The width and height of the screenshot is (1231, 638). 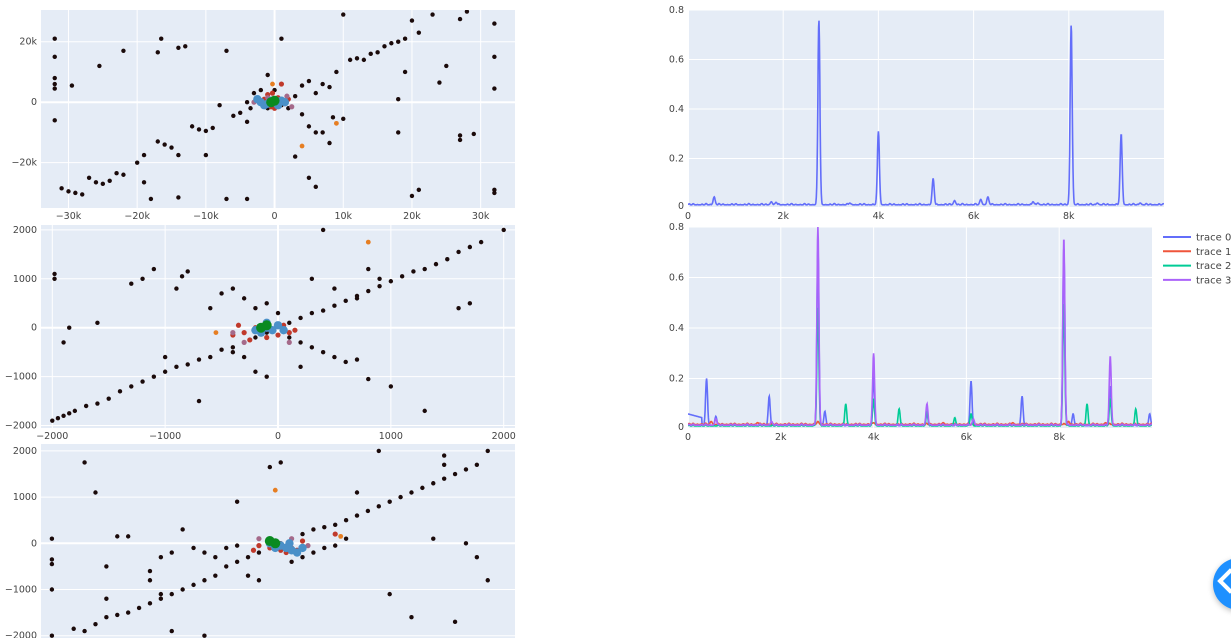 What do you see at coordinates (391, 436) in the screenshot?
I see `x-tick-label: 1000` at bounding box center [391, 436].